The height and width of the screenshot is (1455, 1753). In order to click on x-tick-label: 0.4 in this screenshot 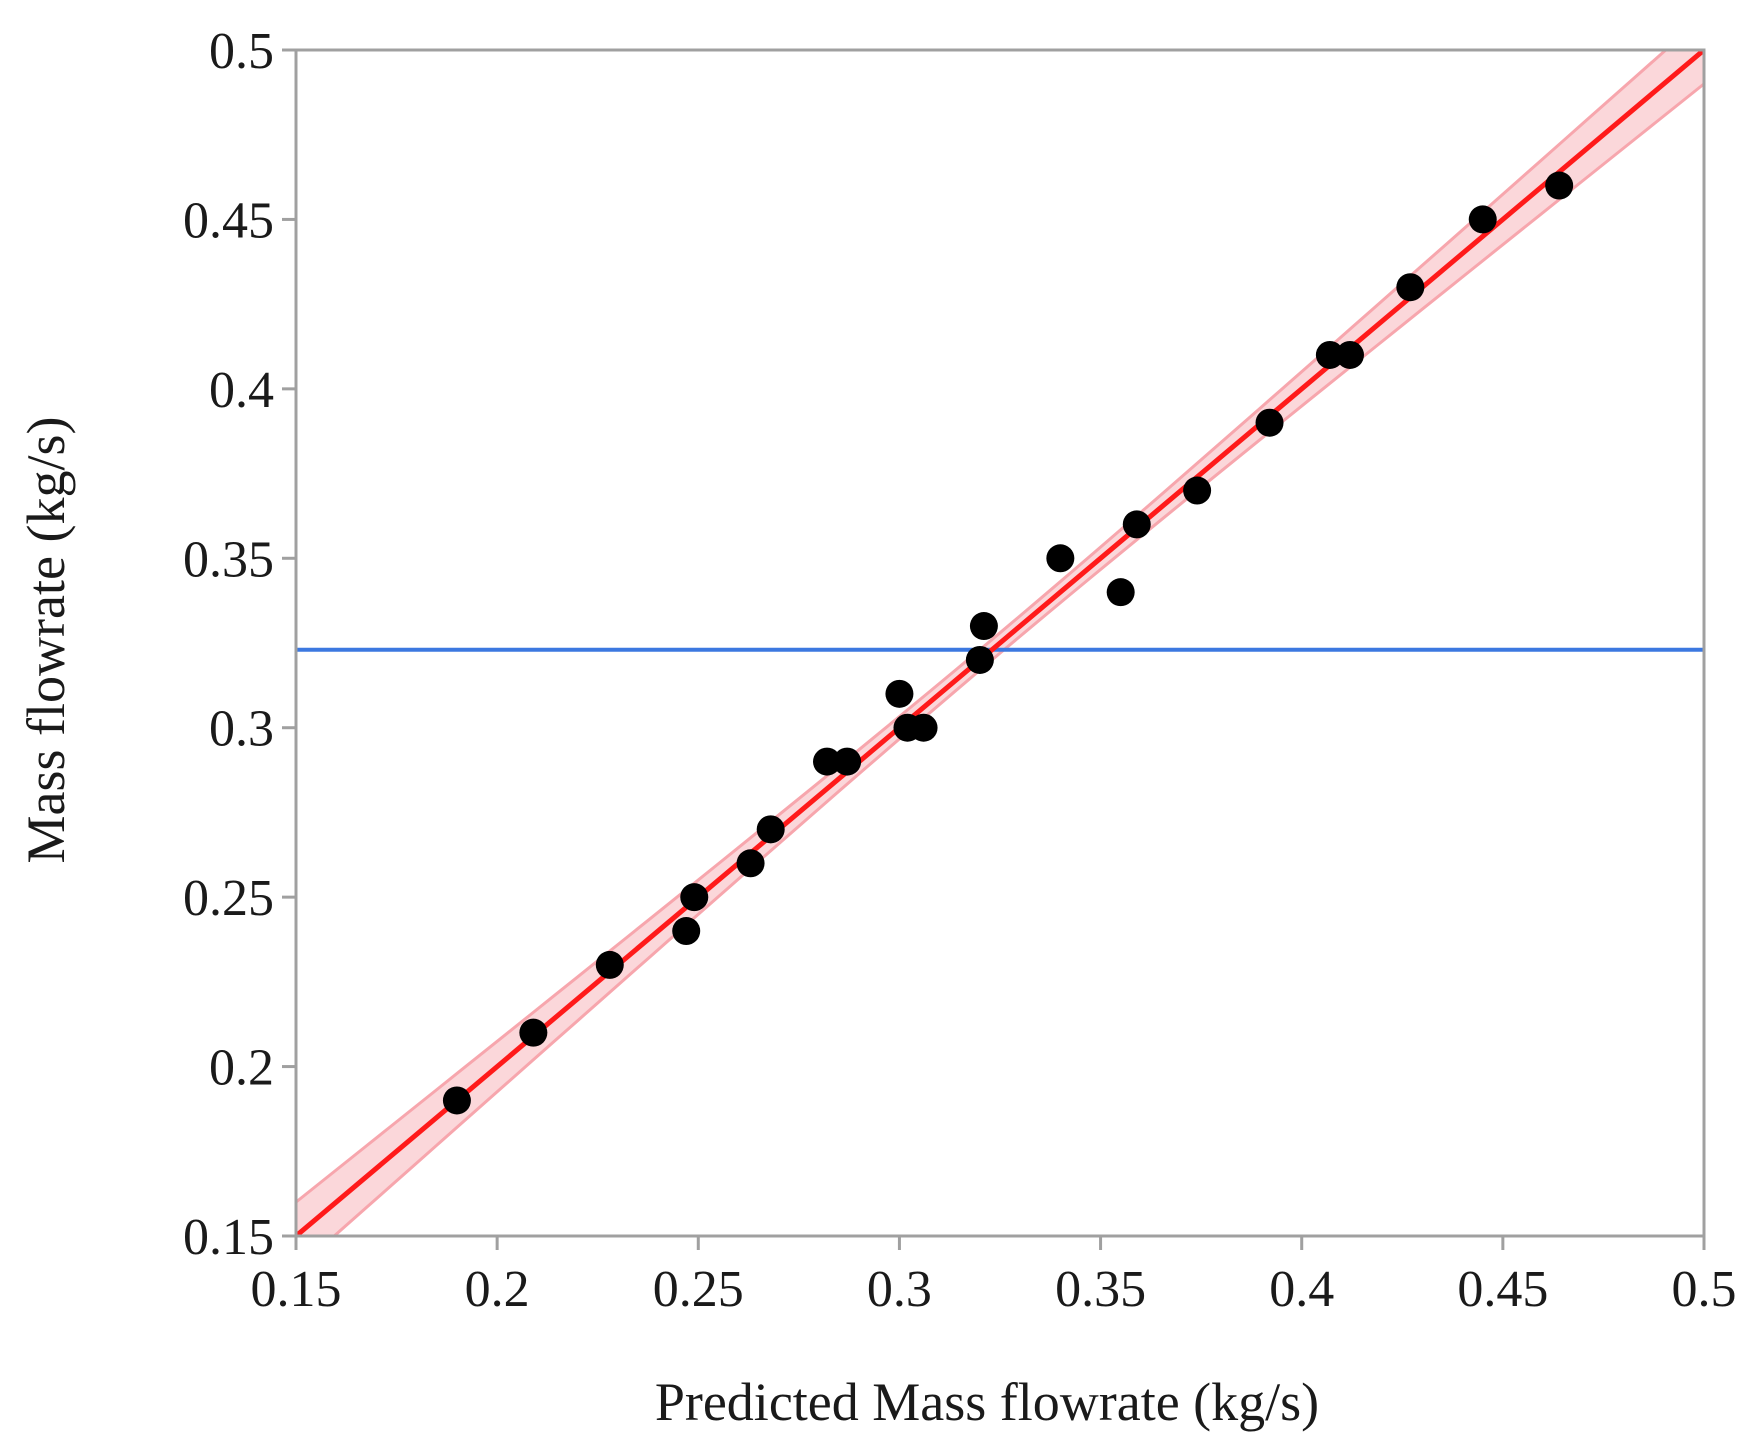, I will do `click(1301, 1289)`.